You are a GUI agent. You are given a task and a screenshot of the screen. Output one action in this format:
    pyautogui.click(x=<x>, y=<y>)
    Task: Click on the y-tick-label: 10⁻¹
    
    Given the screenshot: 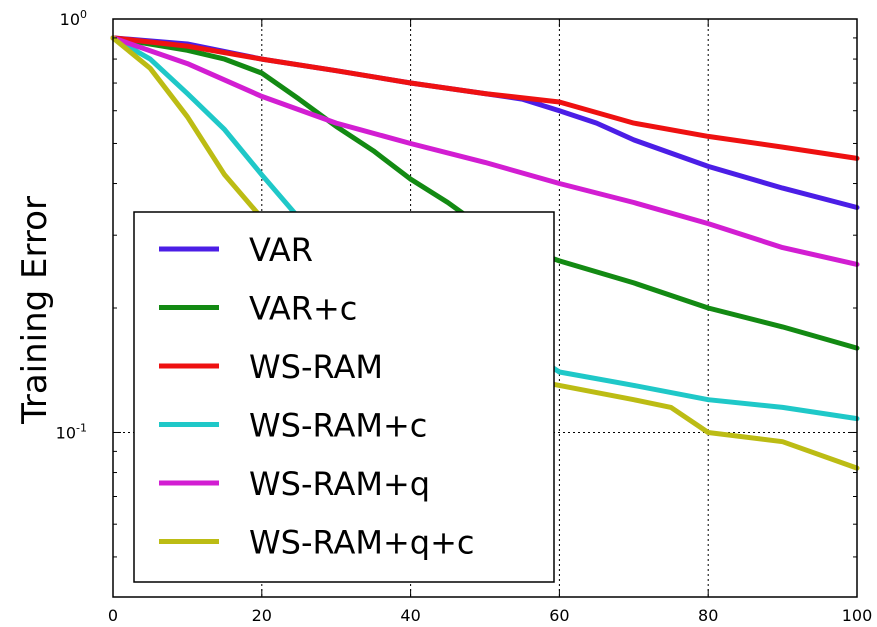 What is the action you would take?
    pyautogui.click(x=71, y=431)
    